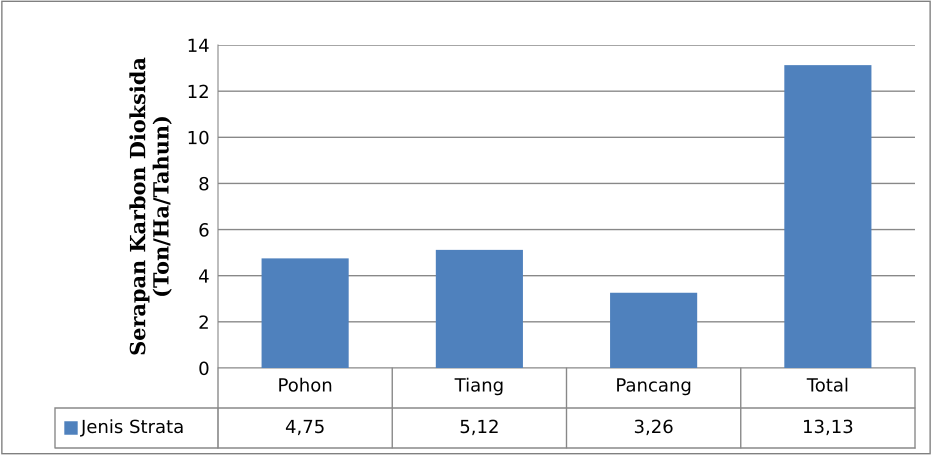 Image resolution: width=932 pixels, height=455 pixels. What do you see at coordinates (198, 91) in the screenshot?
I see `y-tick-label: 12` at bounding box center [198, 91].